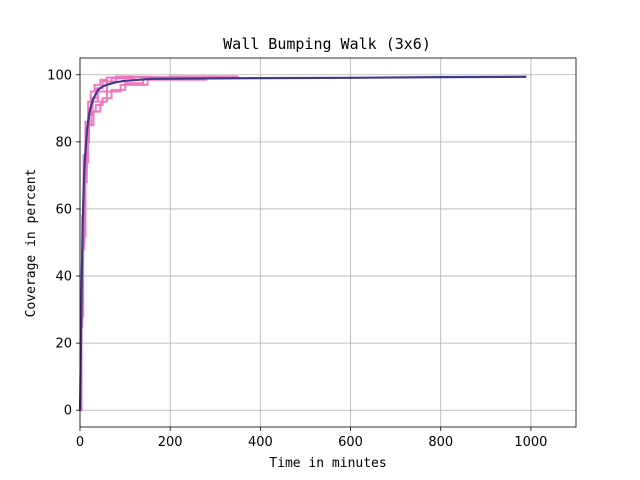  What do you see at coordinates (530, 442) in the screenshot?
I see `x-tick-label: 1000` at bounding box center [530, 442].